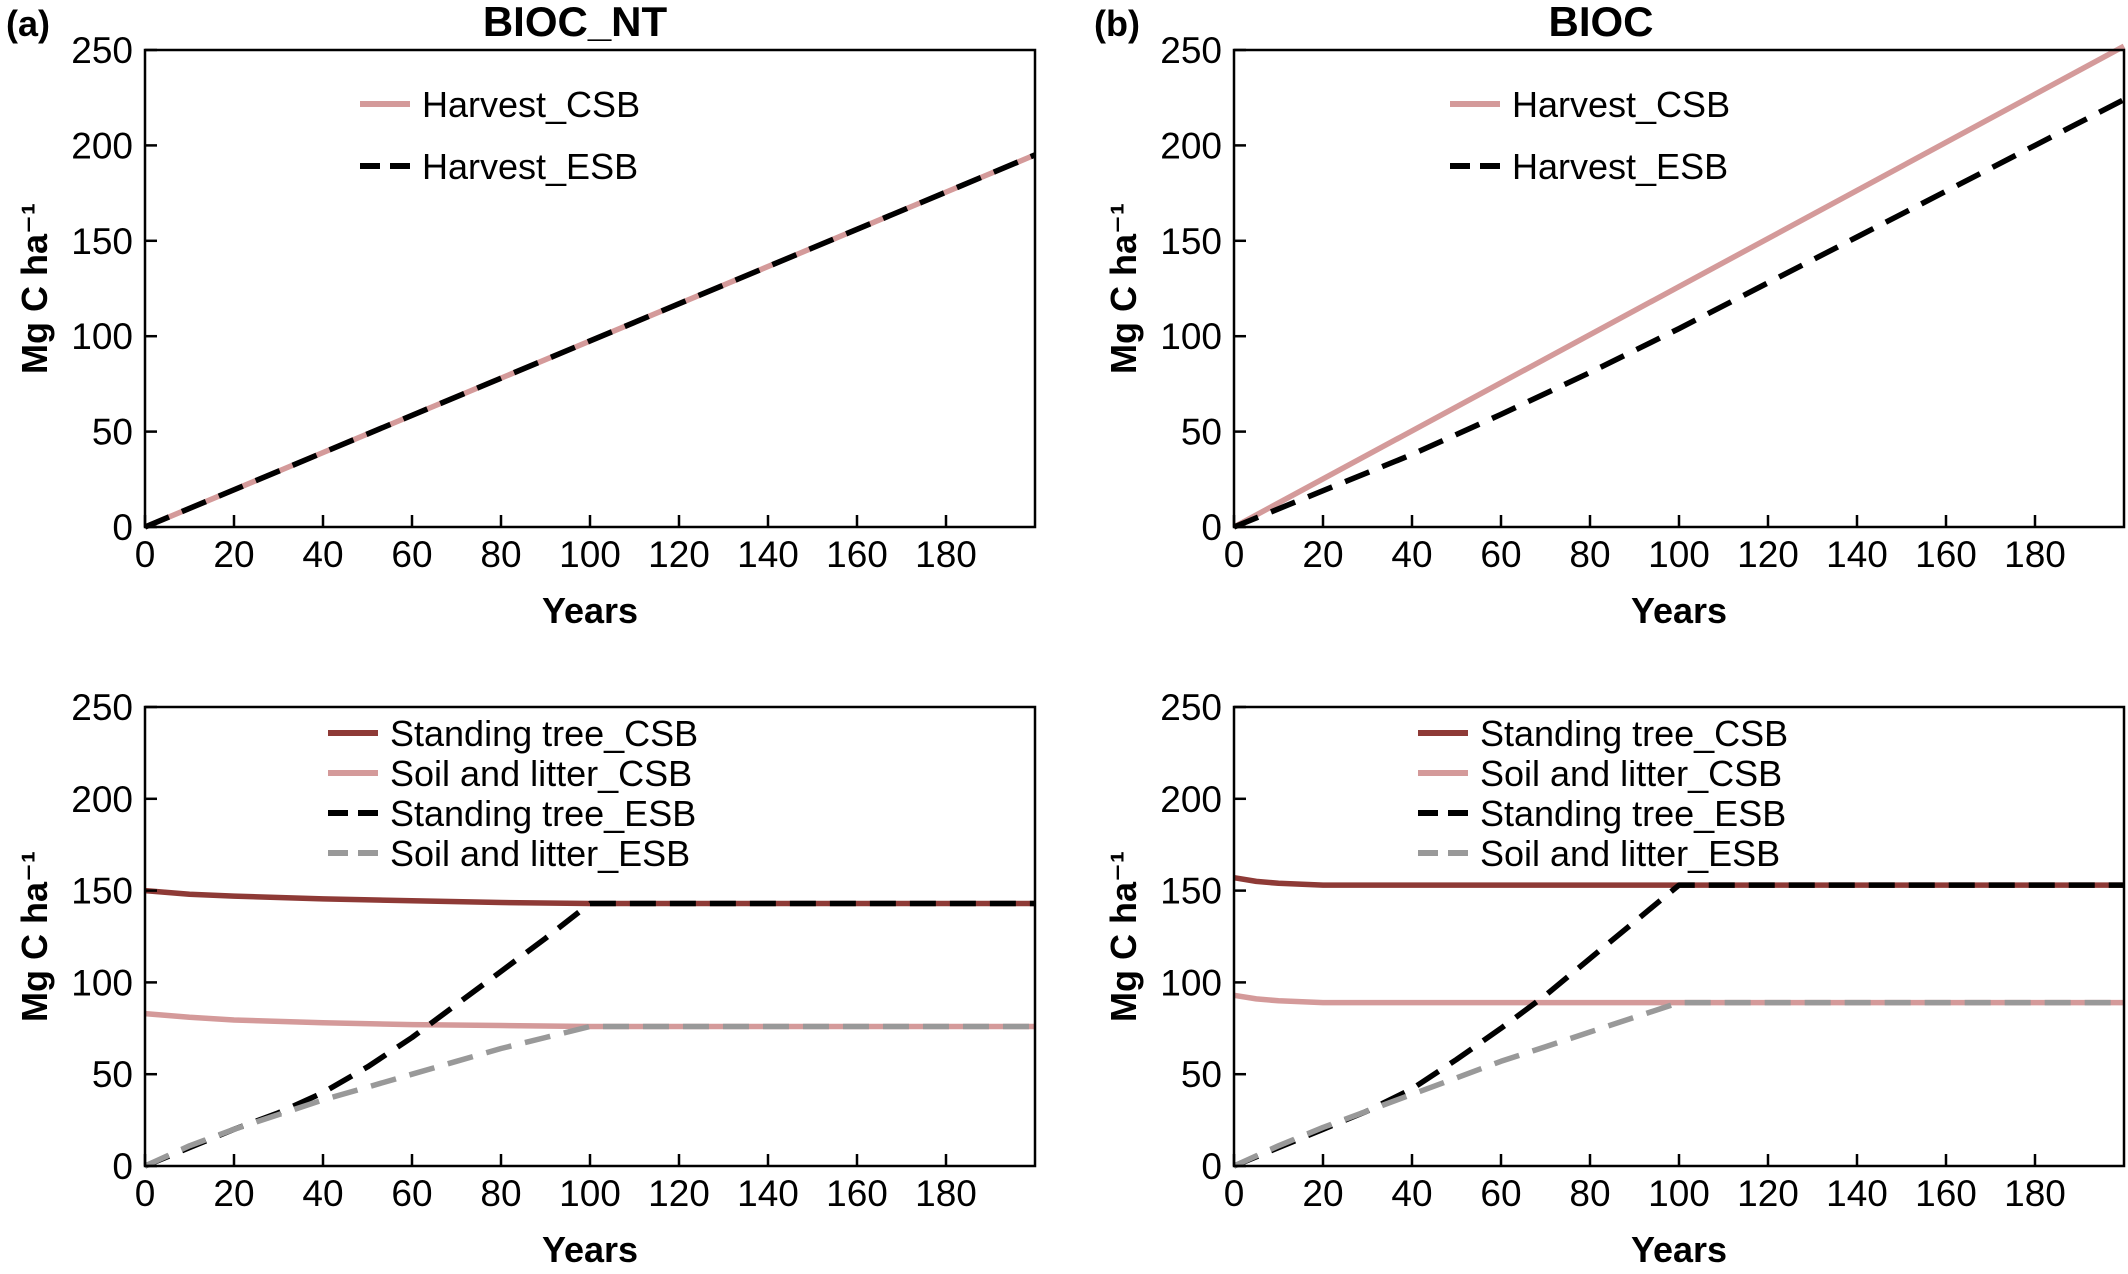  What do you see at coordinates (28, 23) in the screenshot?
I see `panel-letter-a: (a)` at bounding box center [28, 23].